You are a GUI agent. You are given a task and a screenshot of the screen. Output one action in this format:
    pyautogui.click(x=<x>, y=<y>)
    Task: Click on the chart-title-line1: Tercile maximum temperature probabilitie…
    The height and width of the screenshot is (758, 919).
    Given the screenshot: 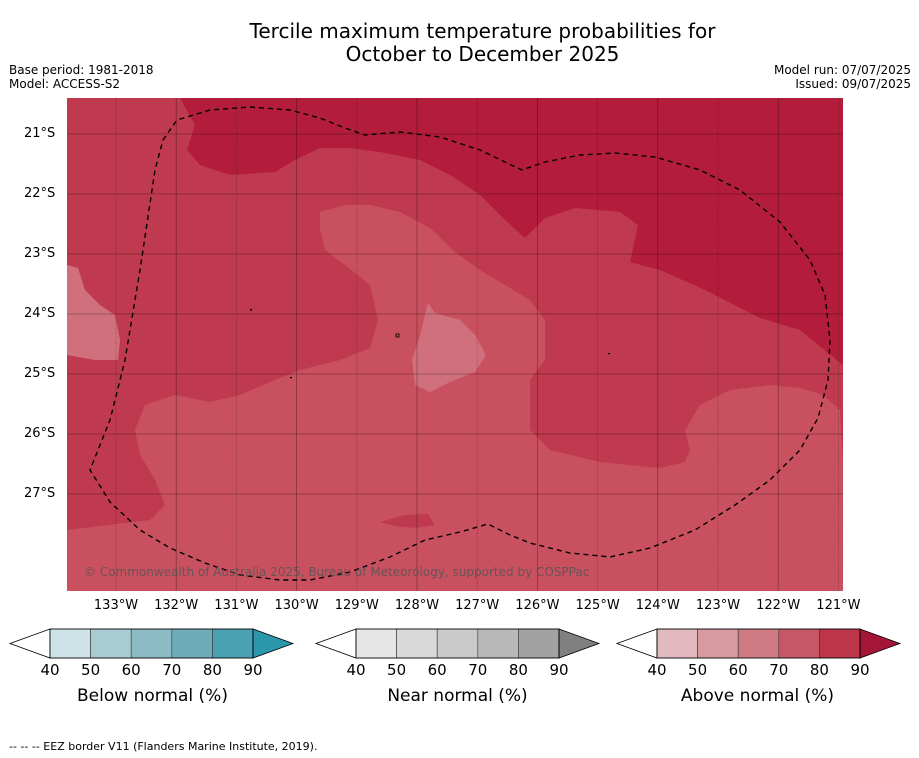 What is the action you would take?
    pyautogui.click(x=482, y=31)
    